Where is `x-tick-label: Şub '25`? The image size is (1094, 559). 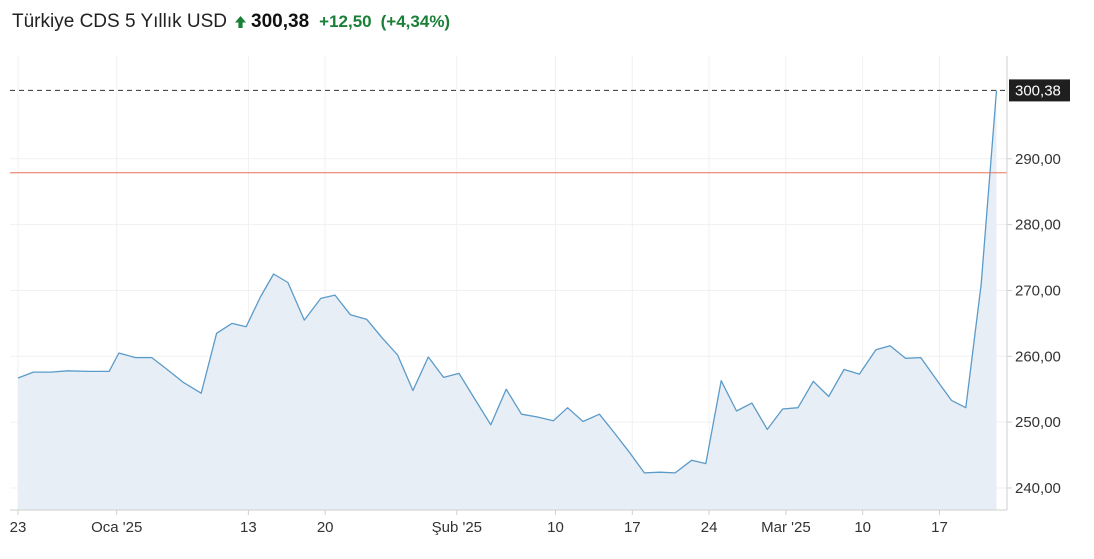 x-tick-label: Şub '25 is located at coordinates (457, 527).